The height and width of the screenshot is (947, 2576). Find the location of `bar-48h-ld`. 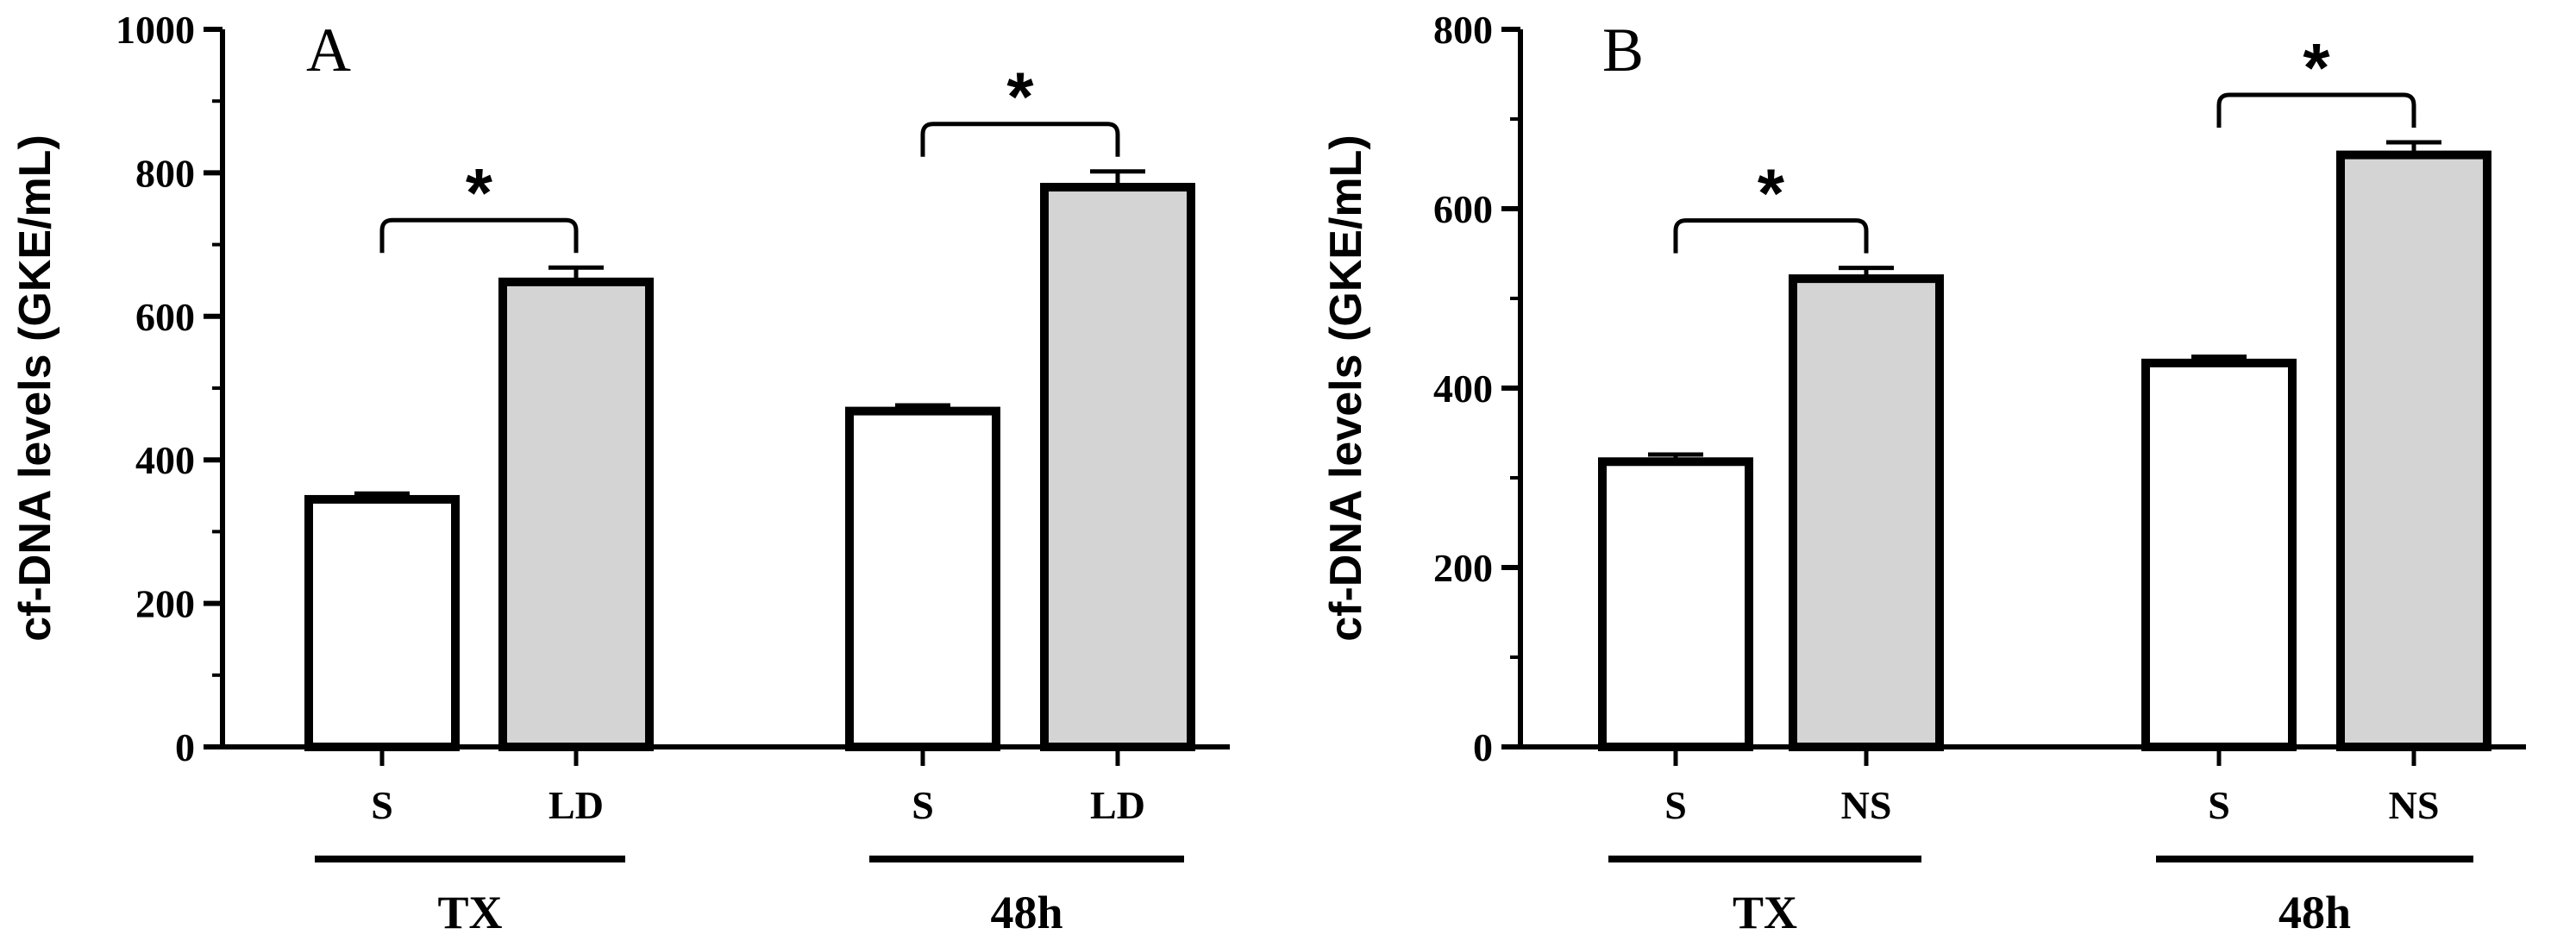

bar-48h-ld is located at coordinates (1117, 467).